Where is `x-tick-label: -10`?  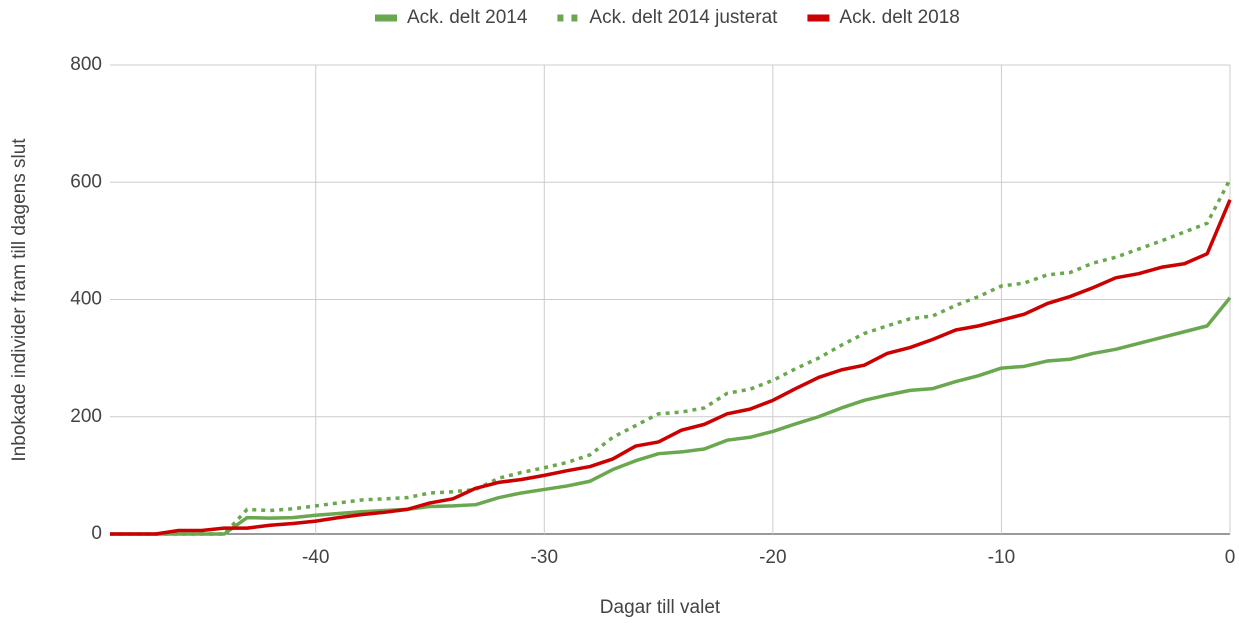 x-tick-label: -10 is located at coordinates (1001, 557).